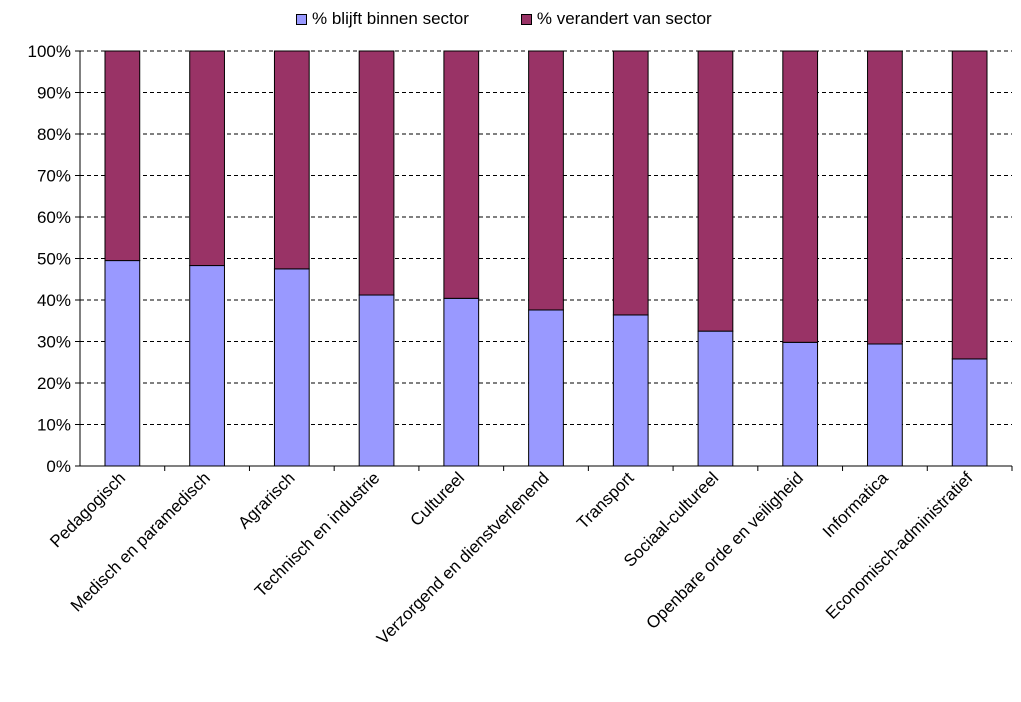 The image size is (1021, 702). I want to click on legend-label-verandert: % verandert van sector, so click(624, 18).